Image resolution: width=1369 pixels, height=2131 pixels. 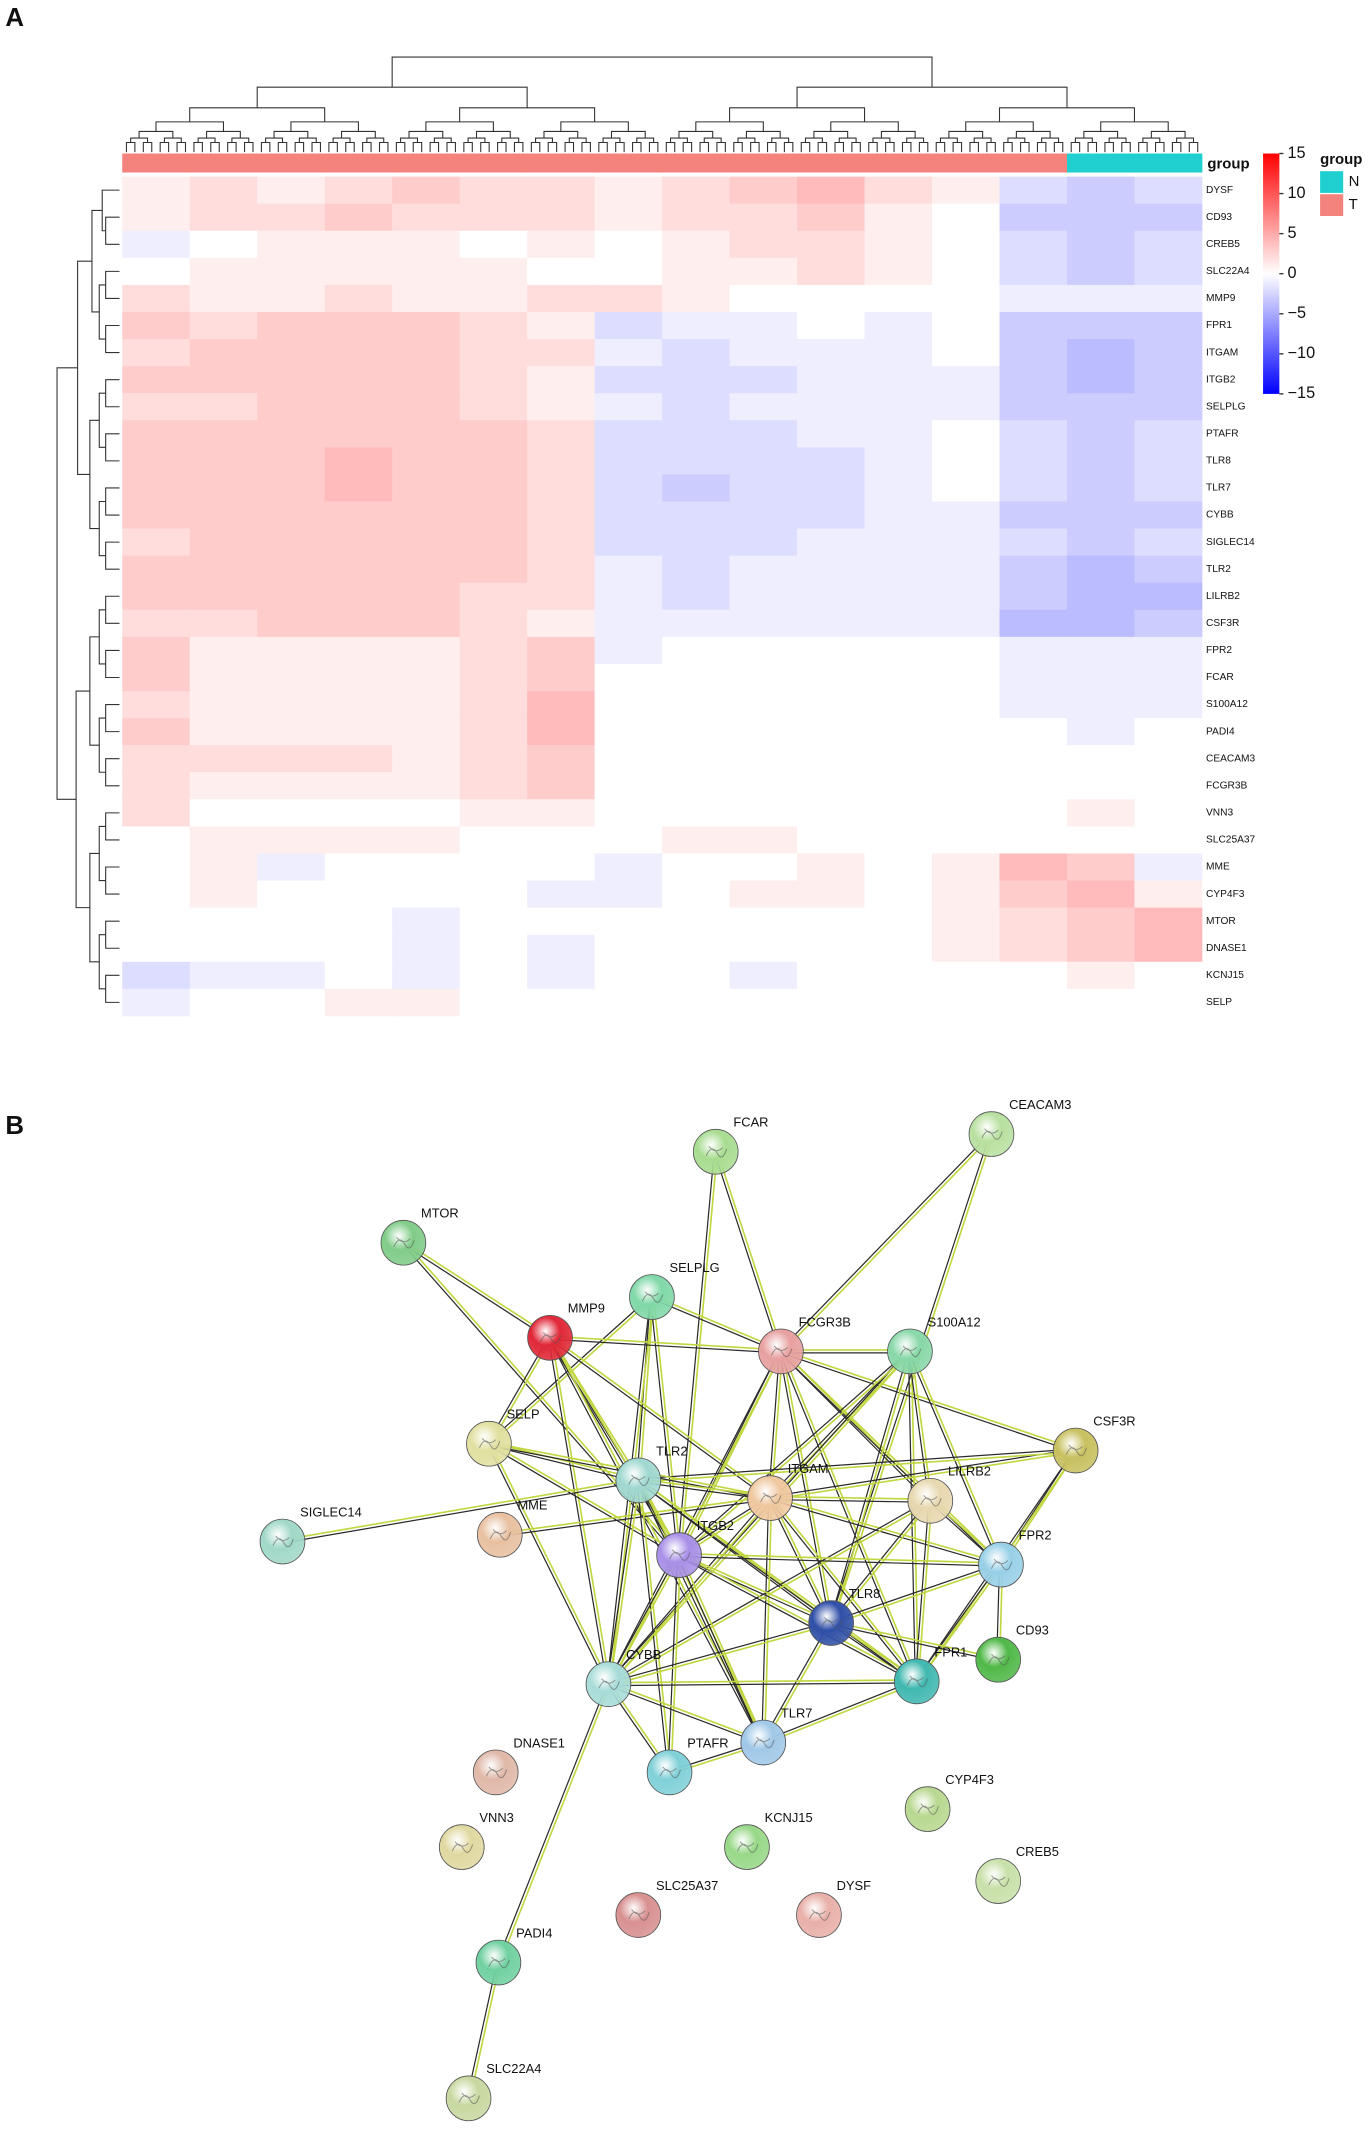 I want to click on row-label: SIGLEC14, so click(x=1230, y=542).